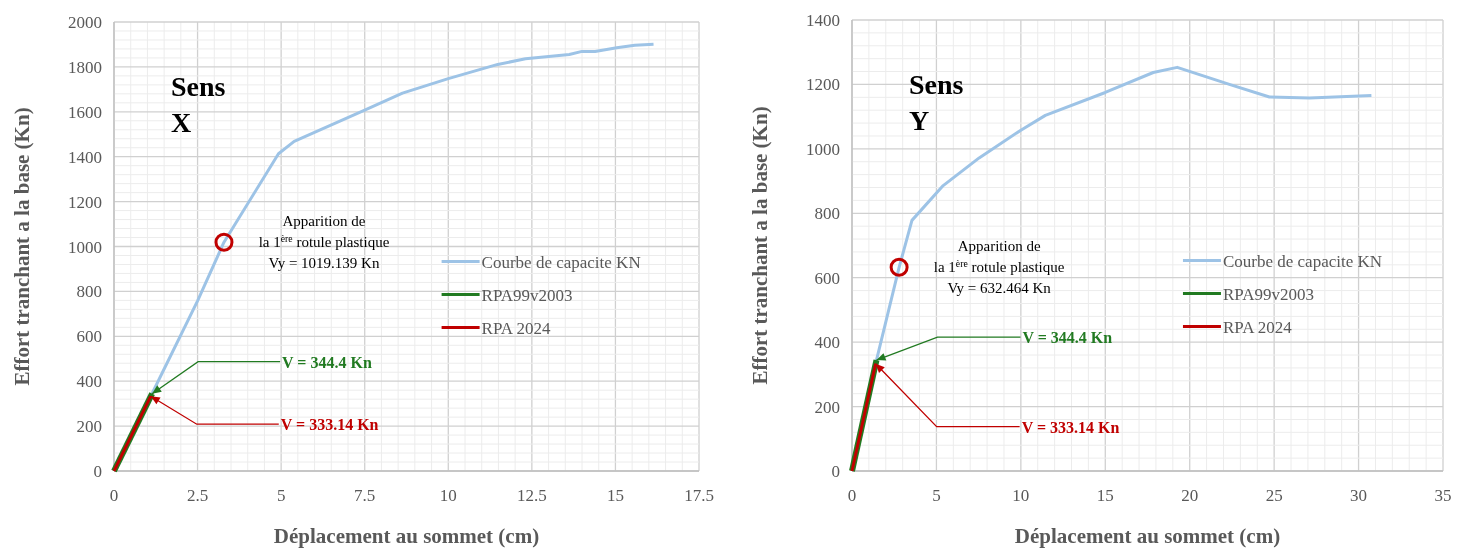  I want to click on y-tick-label: 1600, so click(85, 112).